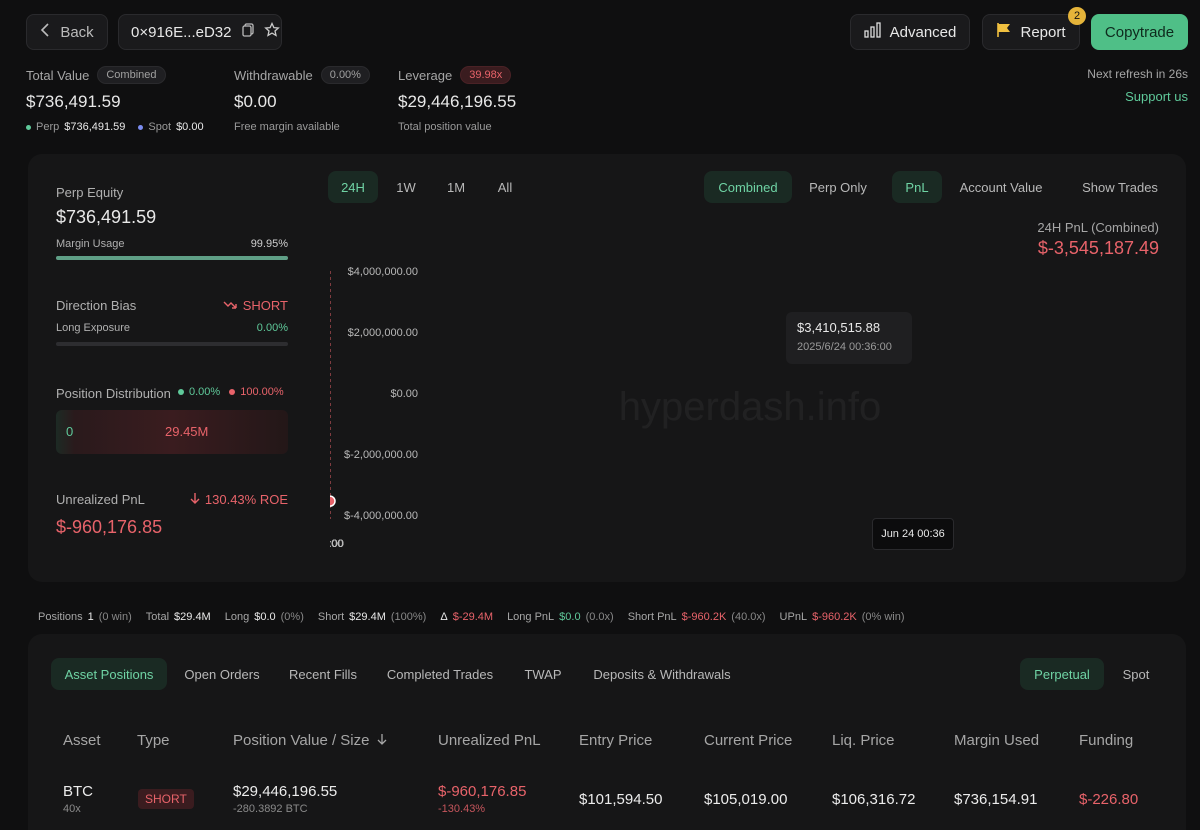  Describe the element at coordinates (486, 75) in the screenshot. I see `leverage-pill: 39.98x` at that location.